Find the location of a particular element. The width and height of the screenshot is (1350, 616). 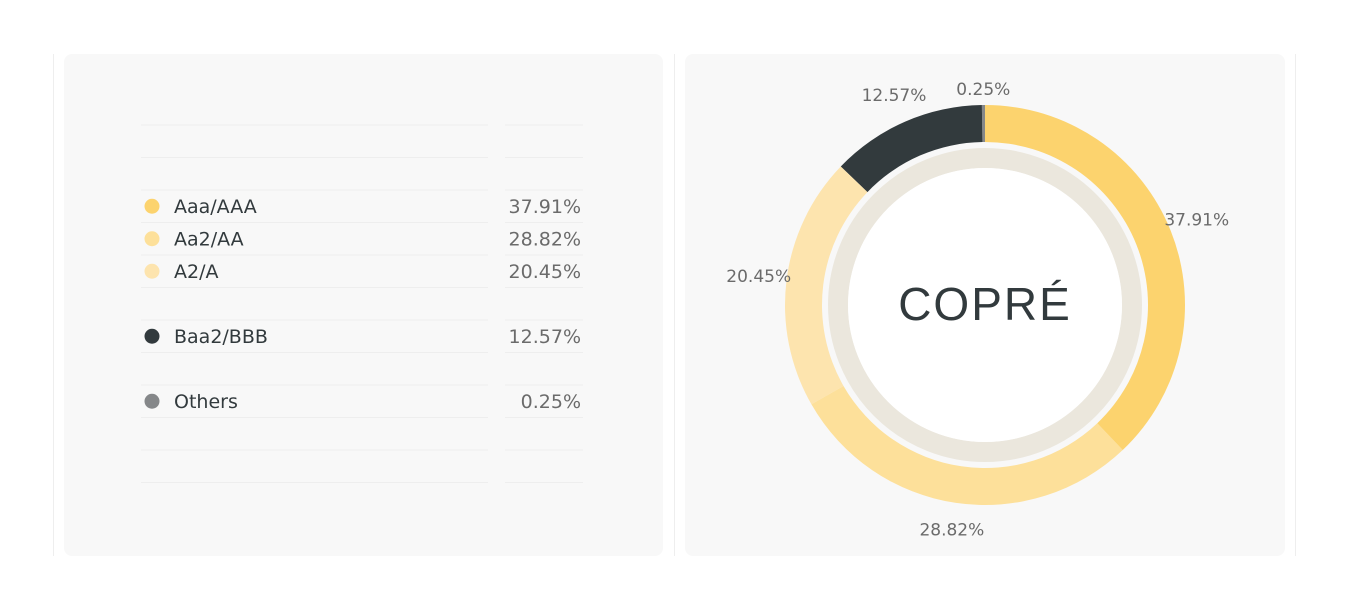

legend-label: Aa2/AA is located at coordinates (209, 239).